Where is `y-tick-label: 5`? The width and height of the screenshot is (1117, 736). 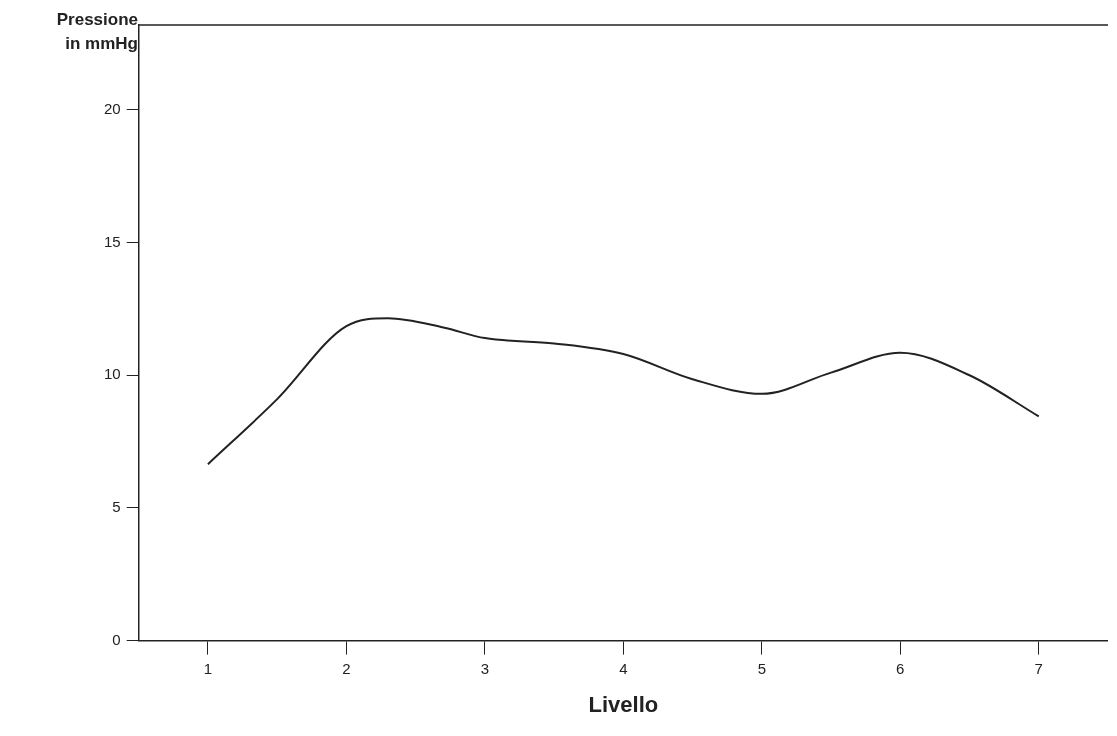 y-tick-label: 5 is located at coordinates (116, 507).